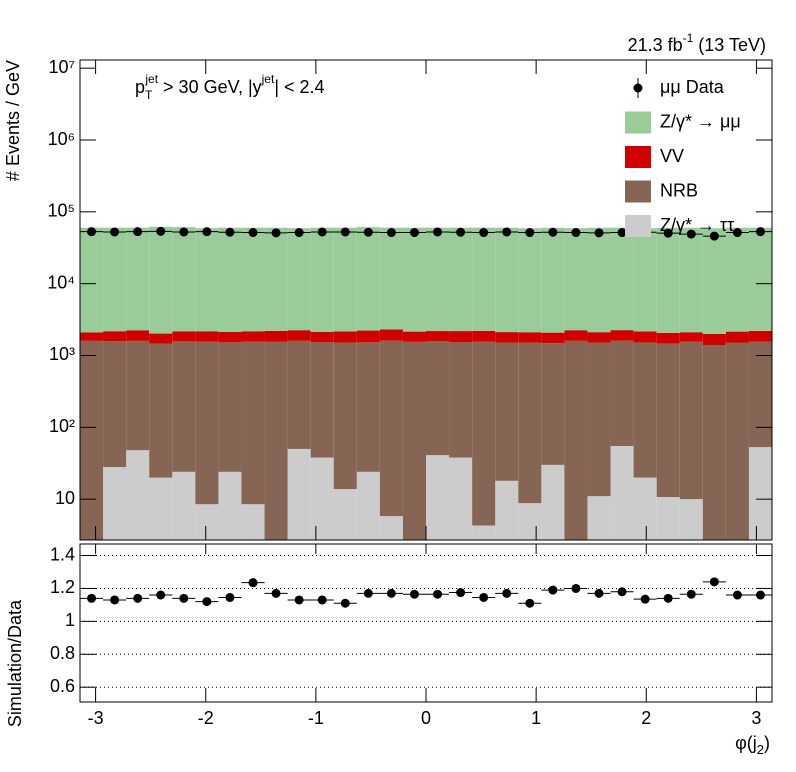 This screenshot has height=772, width=796. What do you see at coordinates (62, 587) in the screenshot?
I see `y-tick-label: 1.2` at bounding box center [62, 587].